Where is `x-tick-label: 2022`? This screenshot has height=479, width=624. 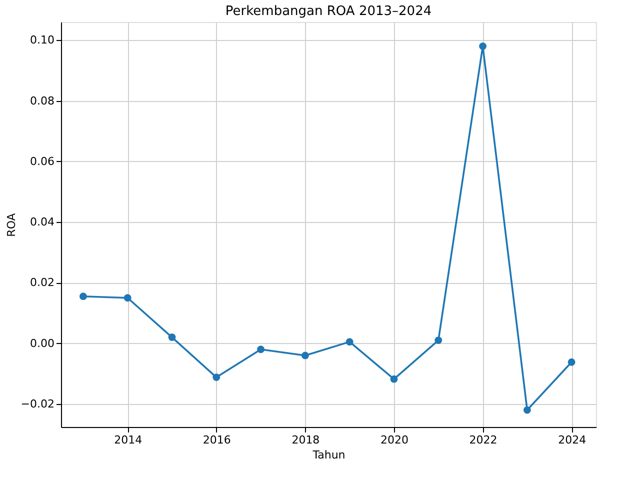 x-tick-label: 2022 is located at coordinates (483, 440).